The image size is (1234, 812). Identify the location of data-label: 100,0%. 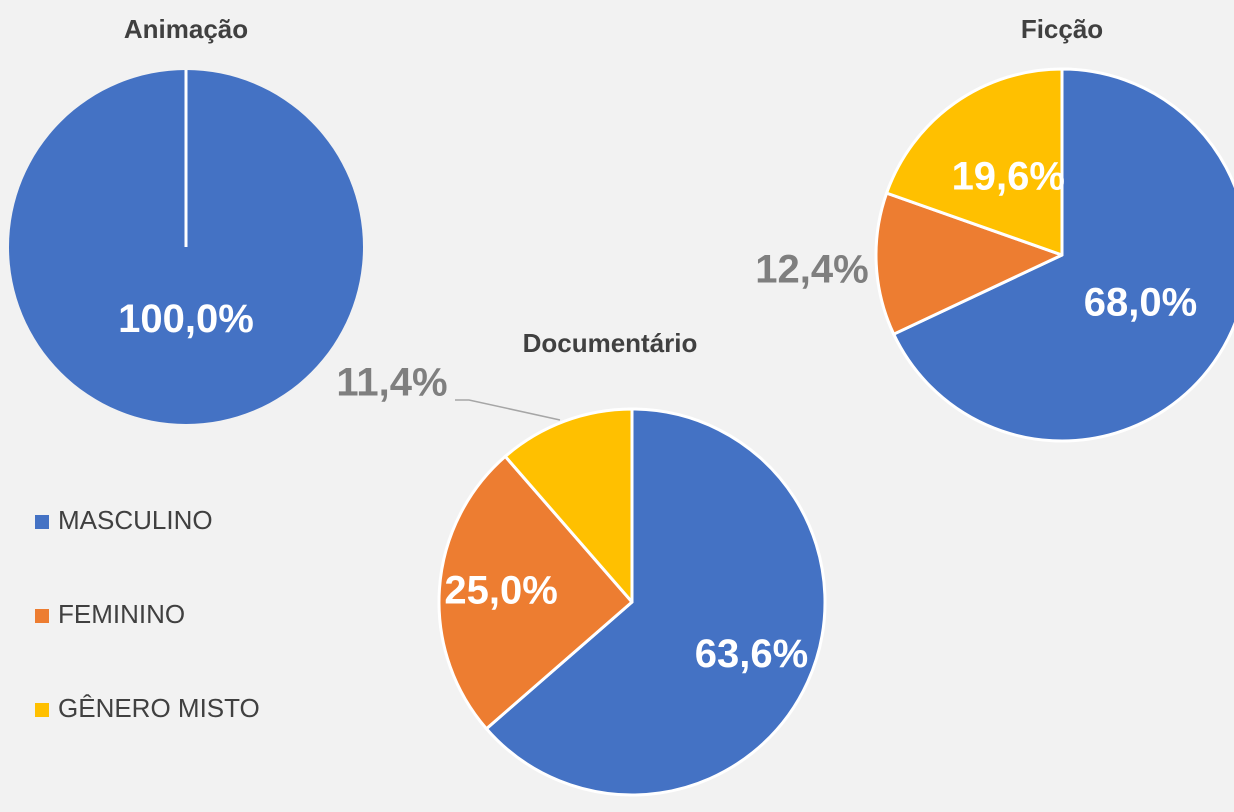
(186, 319).